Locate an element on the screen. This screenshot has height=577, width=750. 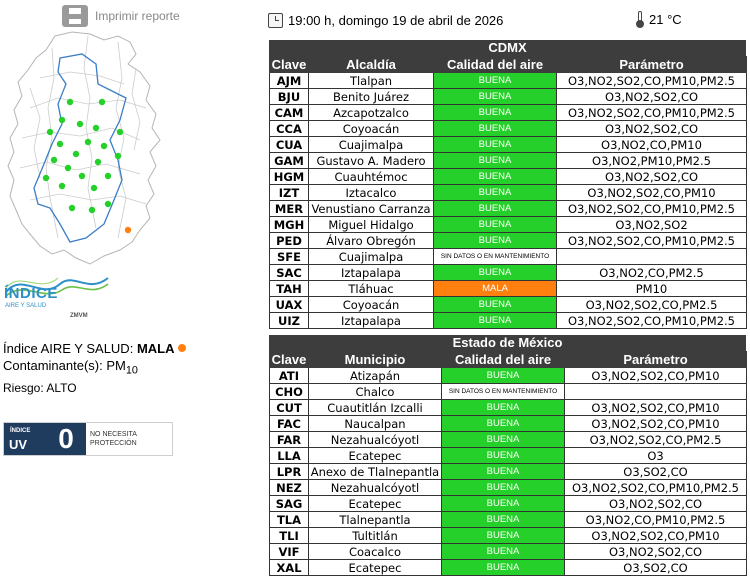
station-place: Cuautitlán Izcalli is located at coordinates (375, 407).